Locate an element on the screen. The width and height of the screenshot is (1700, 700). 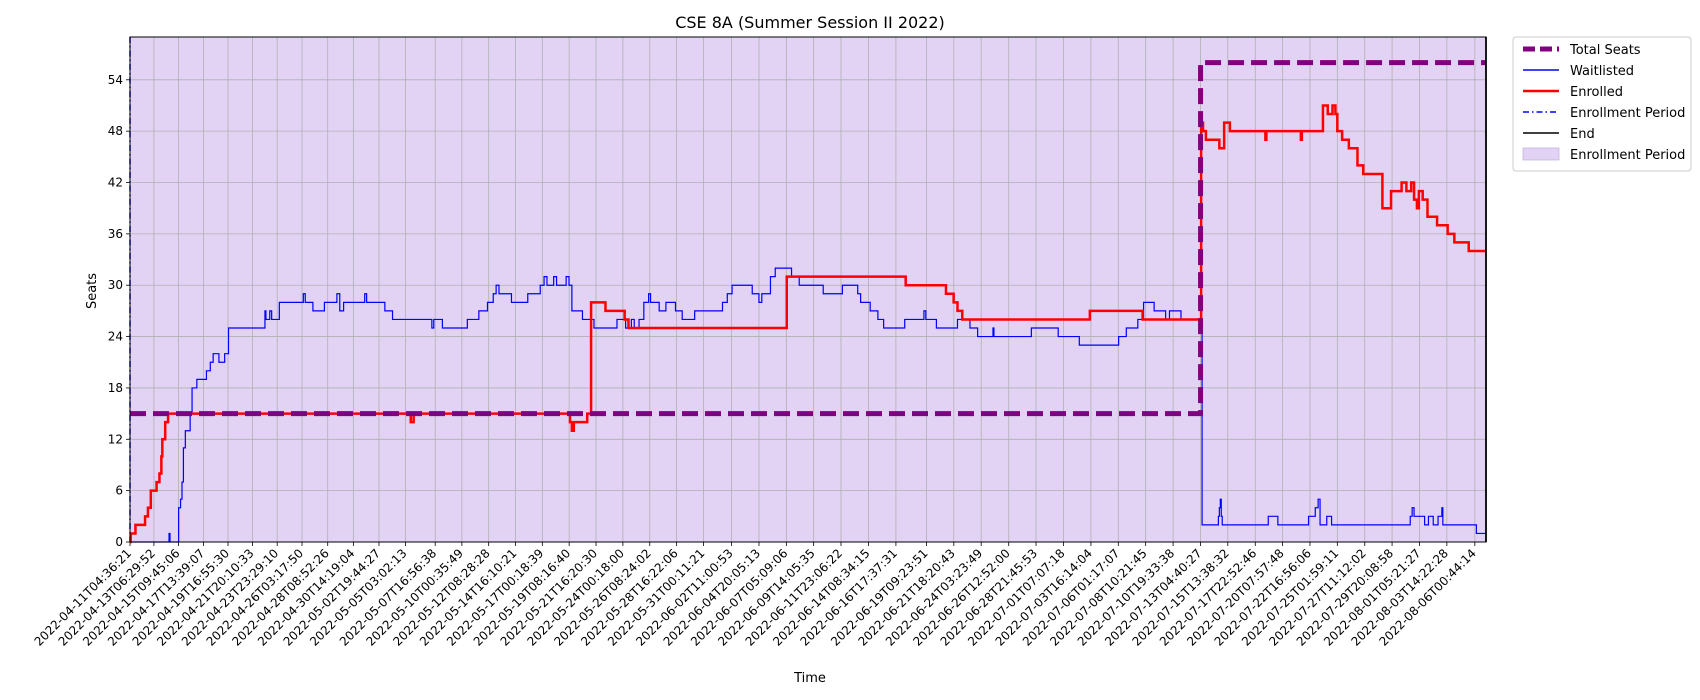
y-tick-label: 0 is located at coordinates (119, 542).